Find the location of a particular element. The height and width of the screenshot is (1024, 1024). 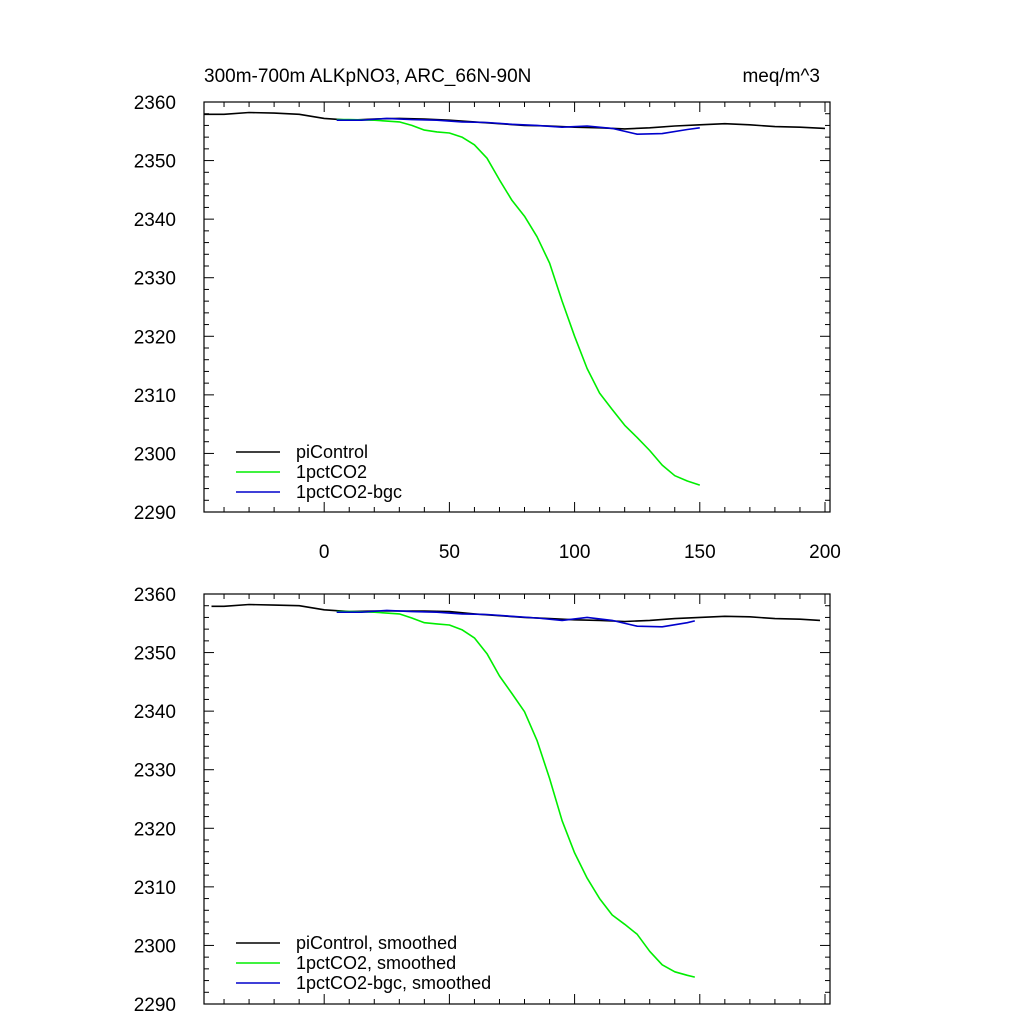

chart-title: 300m-700m ALKpNO3, ARC_66N-90N is located at coordinates (367, 76).